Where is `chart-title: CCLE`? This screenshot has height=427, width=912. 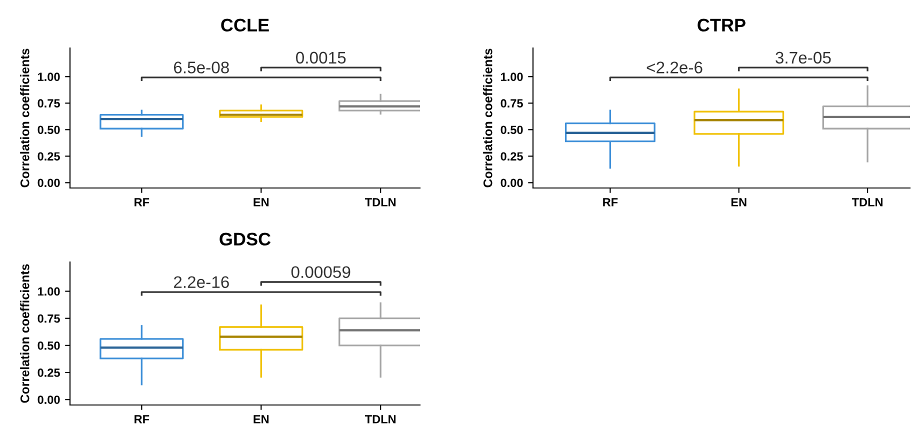 chart-title: CCLE is located at coordinates (245, 25).